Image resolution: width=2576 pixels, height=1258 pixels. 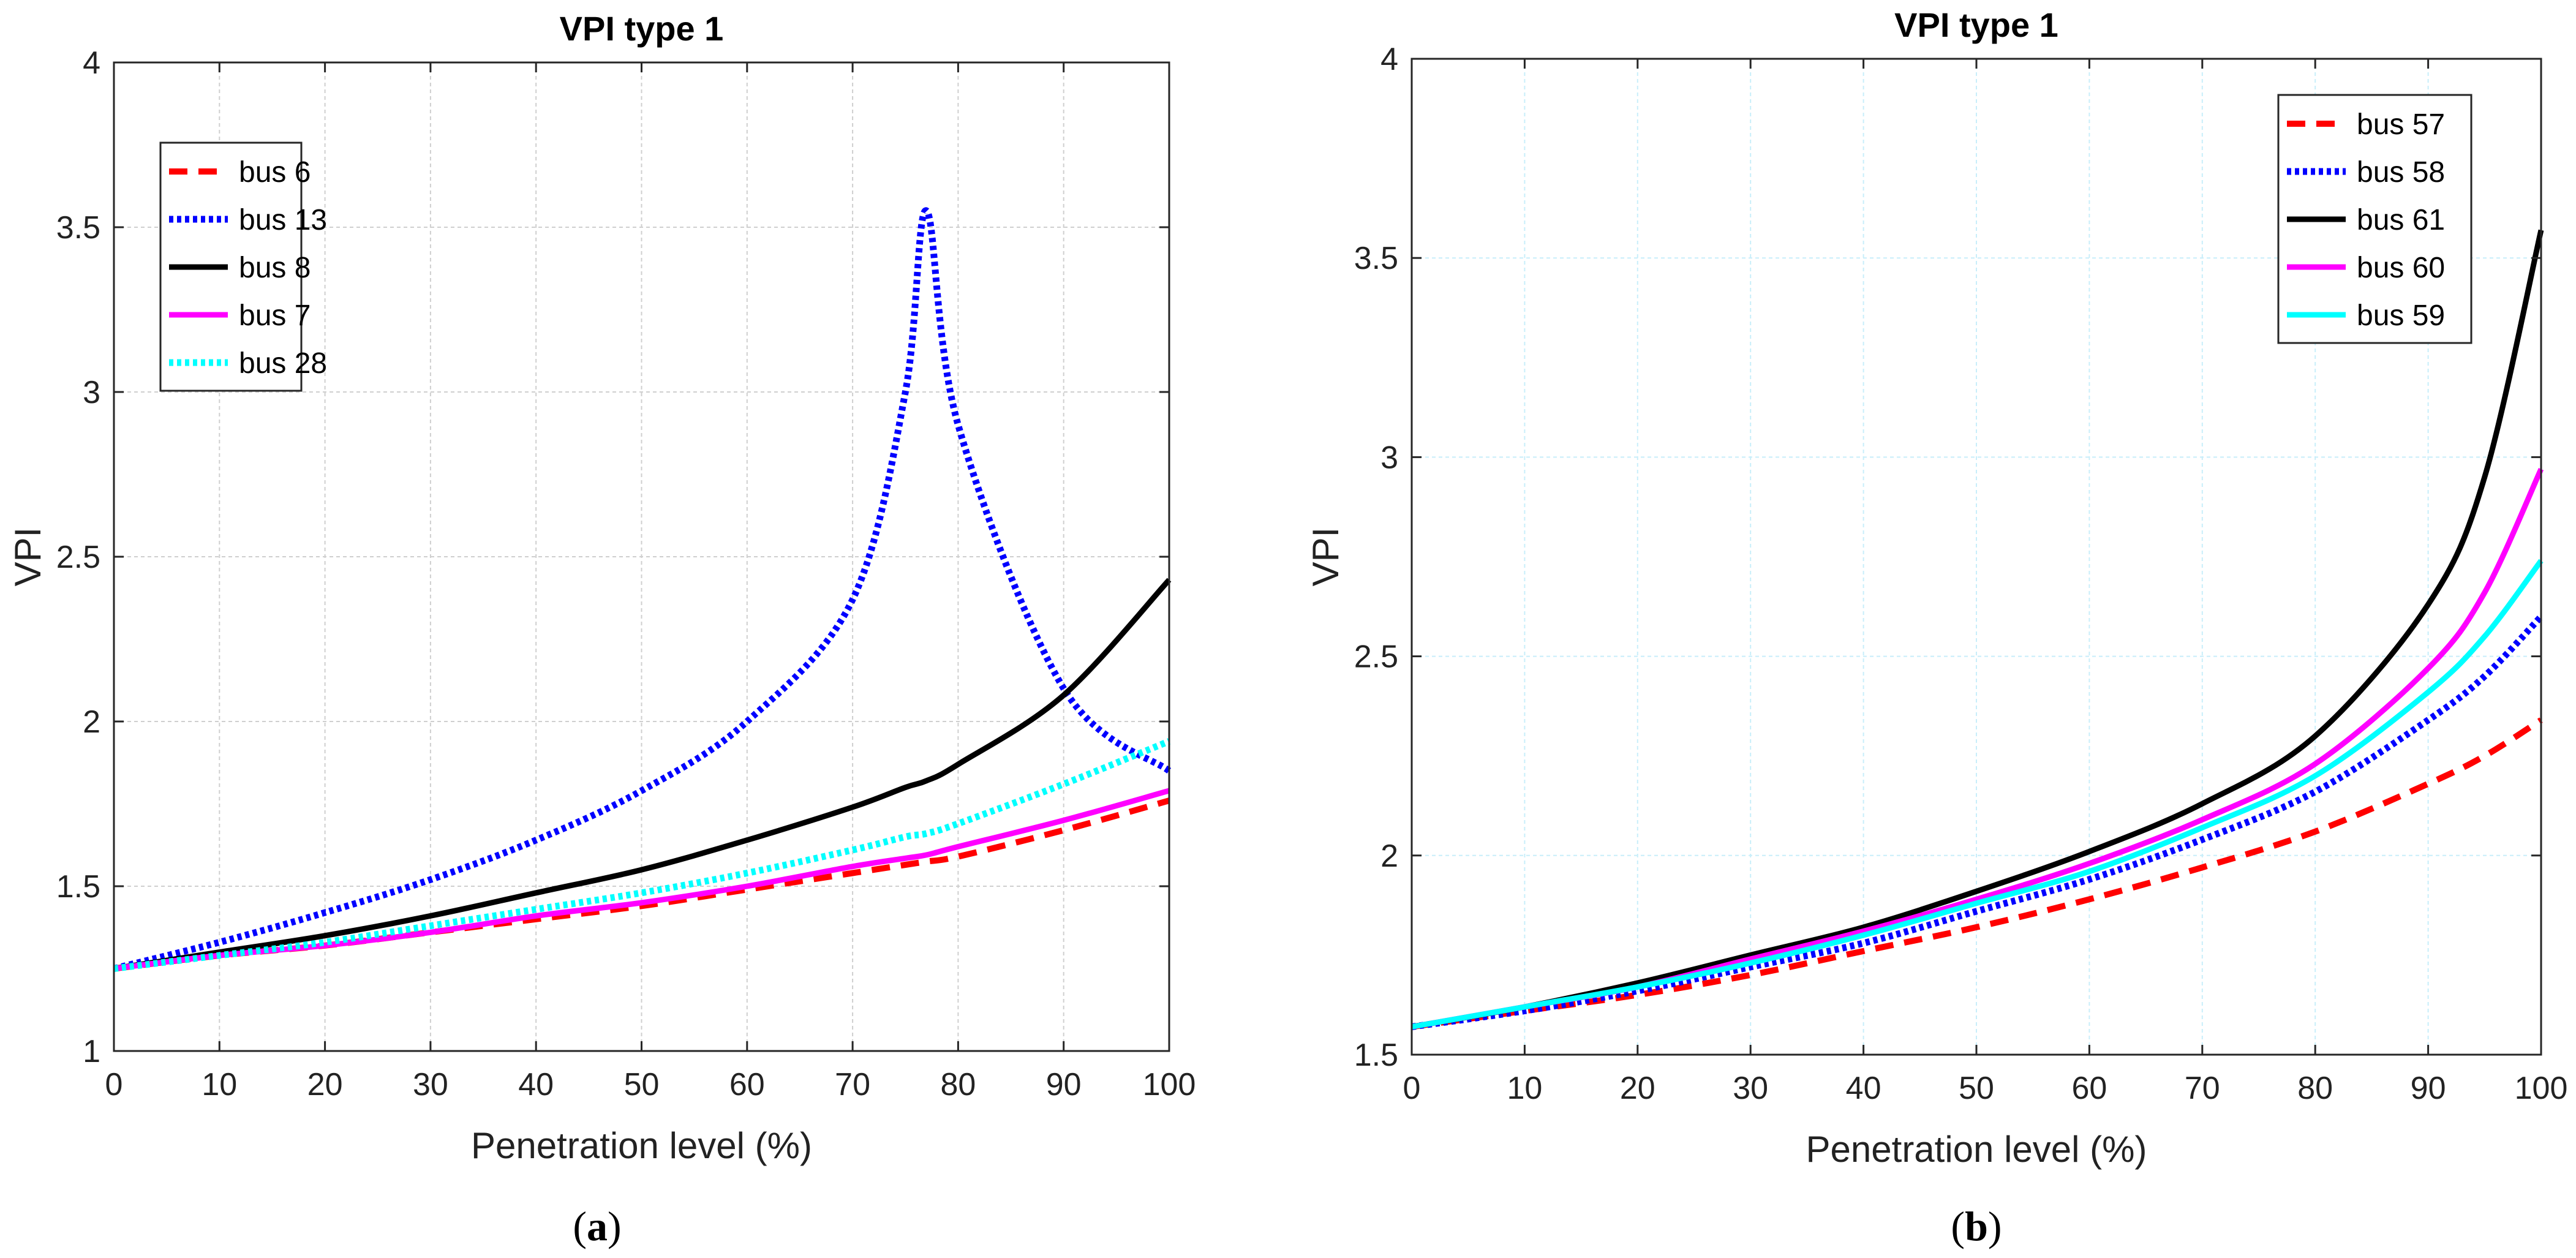 I want to click on legend-label: bus 7, so click(x=275, y=315).